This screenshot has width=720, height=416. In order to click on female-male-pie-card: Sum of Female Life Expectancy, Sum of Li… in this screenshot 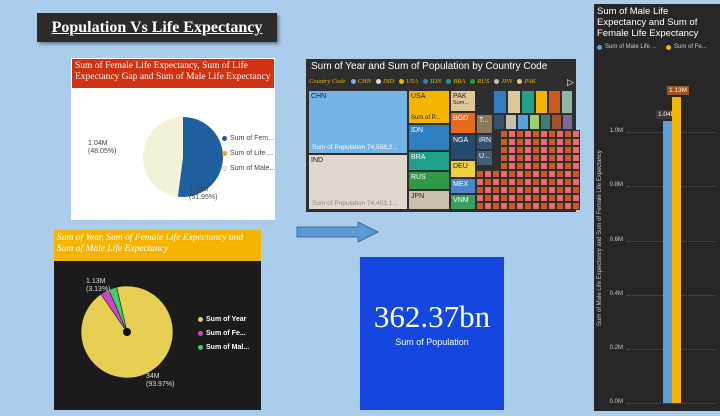, I will do `click(173, 139)`.